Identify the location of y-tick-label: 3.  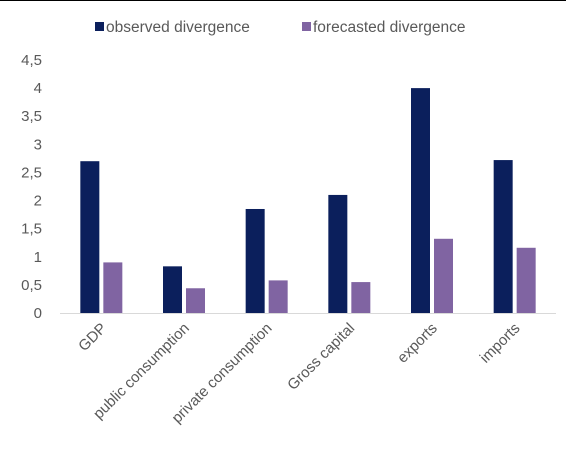
(38, 144).